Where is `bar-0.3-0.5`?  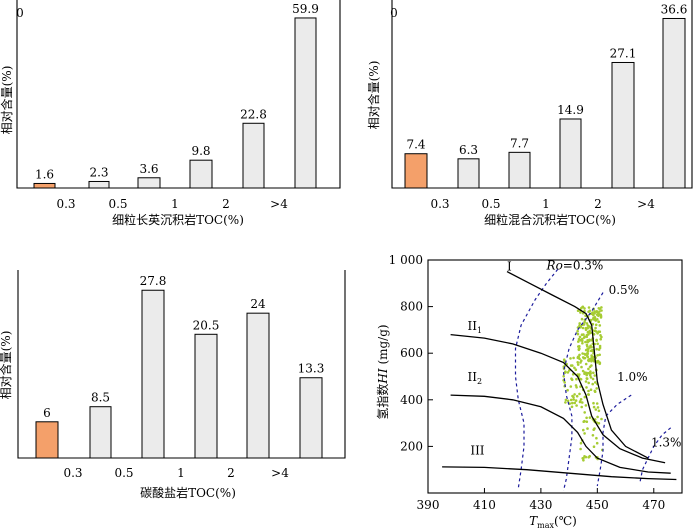
bar-0.3-0.5 is located at coordinates (99, 184).